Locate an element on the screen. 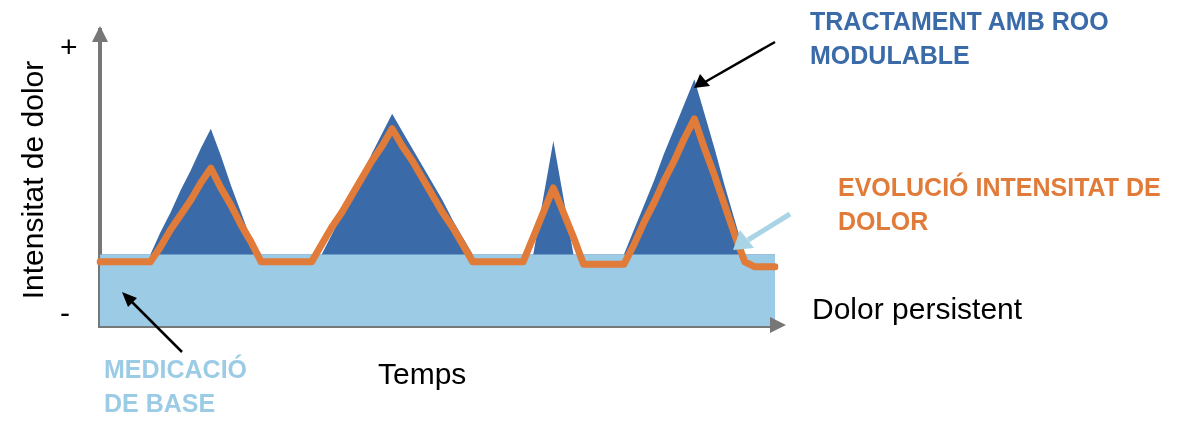 The width and height of the screenshot is (1186, 428). text: TRACTAMENT AMB ROO MODULABLE is located at coordinates (960, 38).